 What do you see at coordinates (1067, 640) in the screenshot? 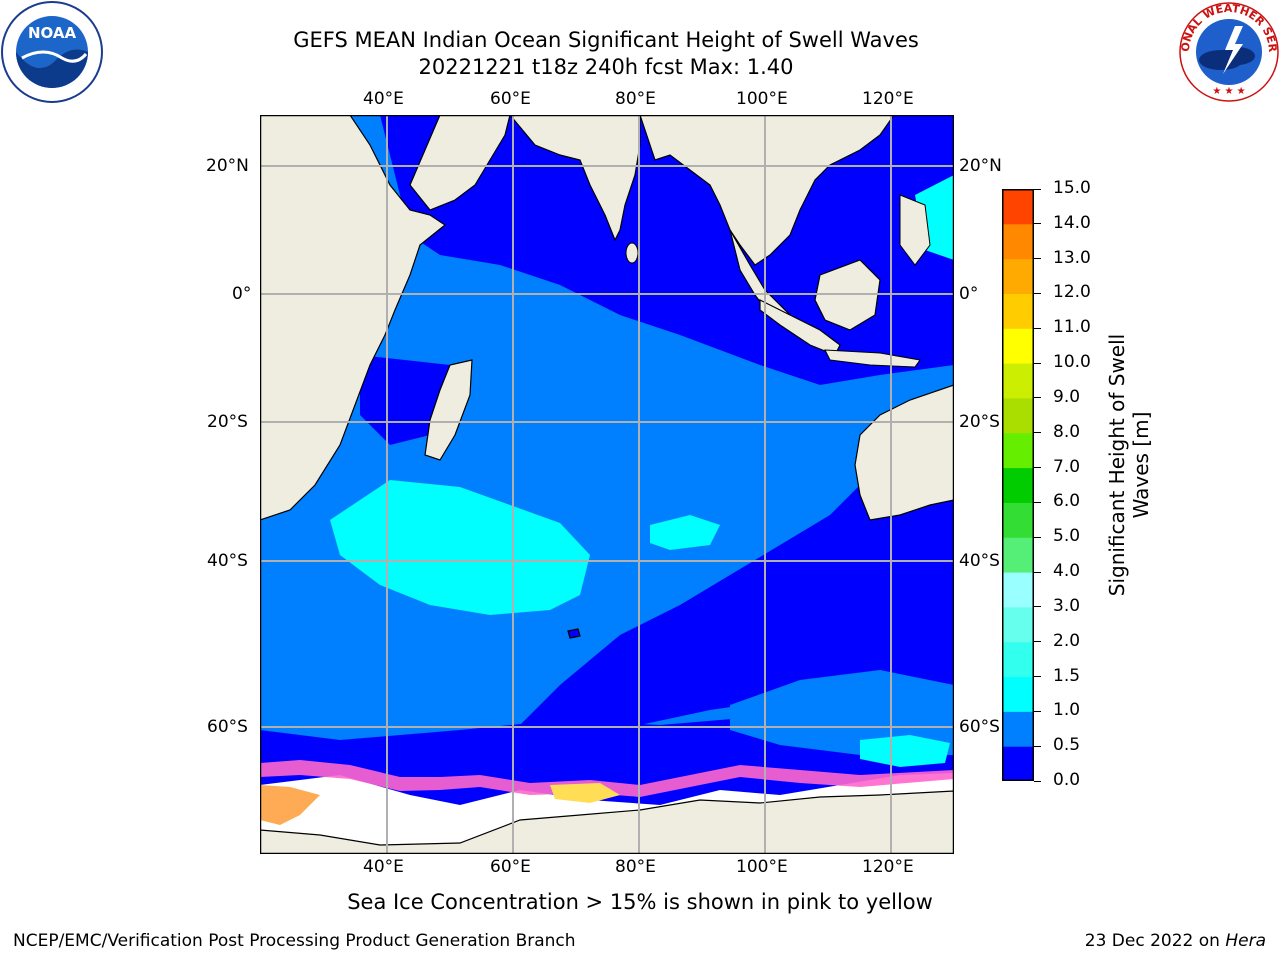
I see `colorbar-tick-label: 2.0` at bounding box center [1067, 640].